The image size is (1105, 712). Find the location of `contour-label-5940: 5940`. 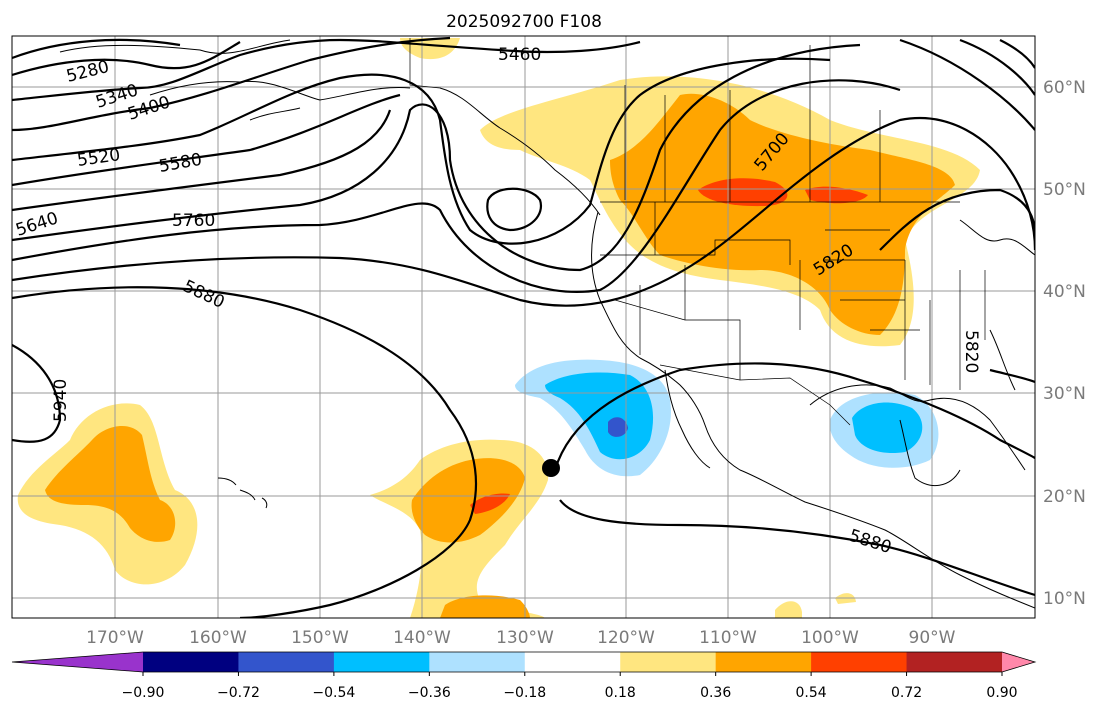

contour-label-5940: 5940 is located at coordinates (61, 400).